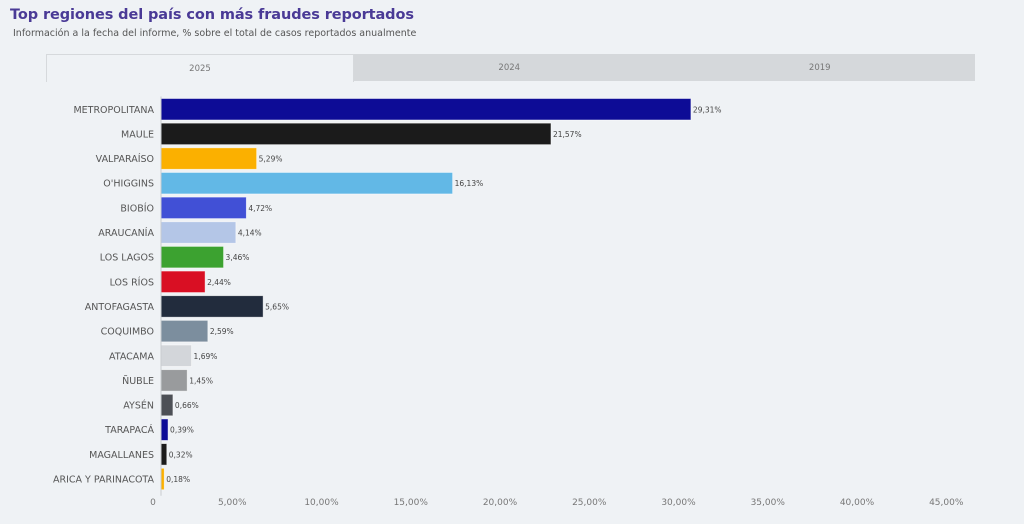 The image size is (1024, 524). What do you see at coordinates (500, 503) in the screenshot?
I see `x-tick-label: 20,00%` at bounding box center [500, 503].